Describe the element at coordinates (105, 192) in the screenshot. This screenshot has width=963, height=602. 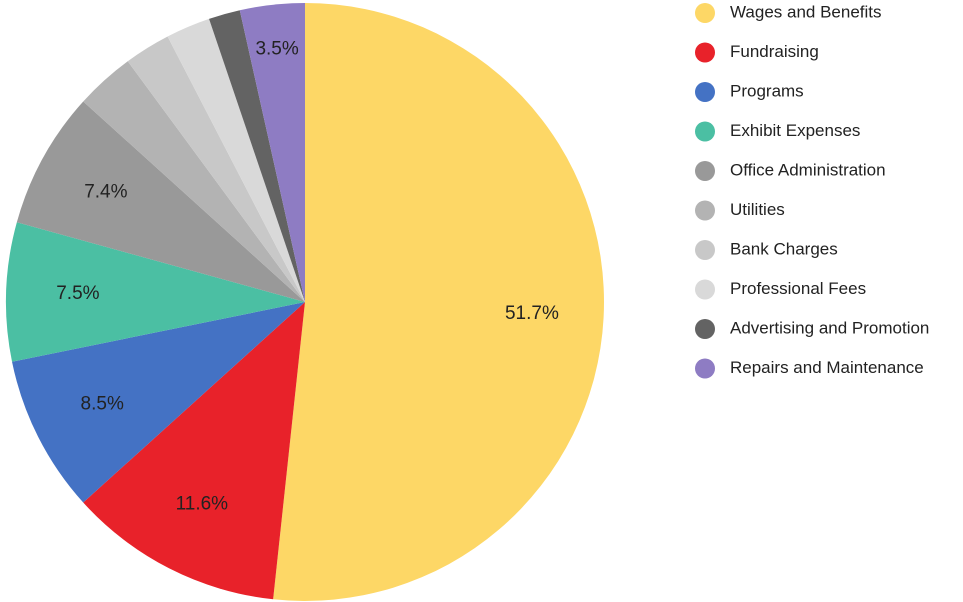
I see `data-label: 7.4%` at that location.